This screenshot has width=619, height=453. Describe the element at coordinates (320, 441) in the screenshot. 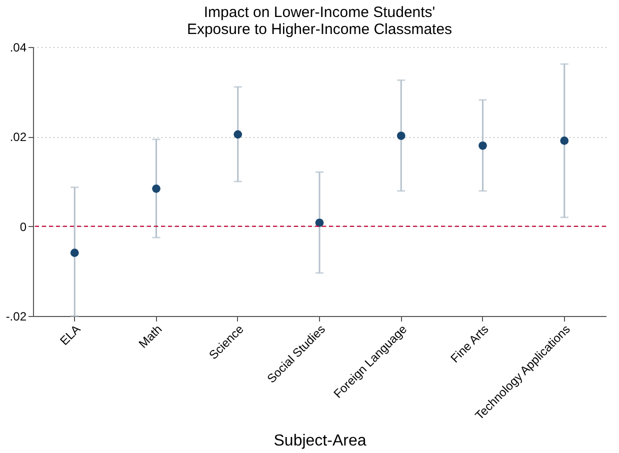

I see `x-axis-title: Subject-Area` at that location.